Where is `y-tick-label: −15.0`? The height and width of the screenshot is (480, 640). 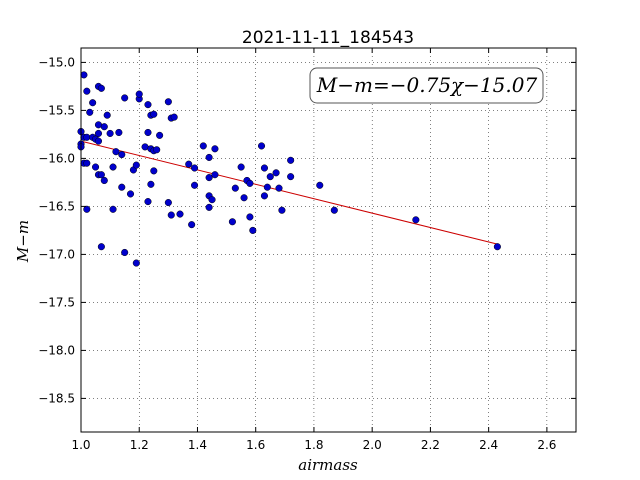 y-tick-label: −15.0 is located at coordinates (56, 62).